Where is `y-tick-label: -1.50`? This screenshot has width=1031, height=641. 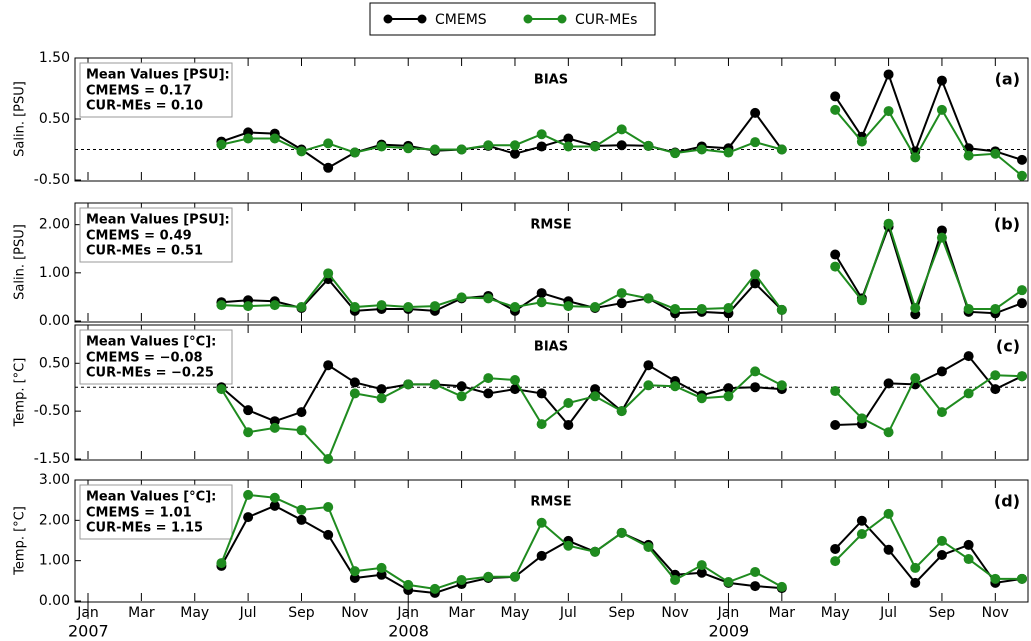 y-tick-label: -1.50 is located at coordinates (52, 459).